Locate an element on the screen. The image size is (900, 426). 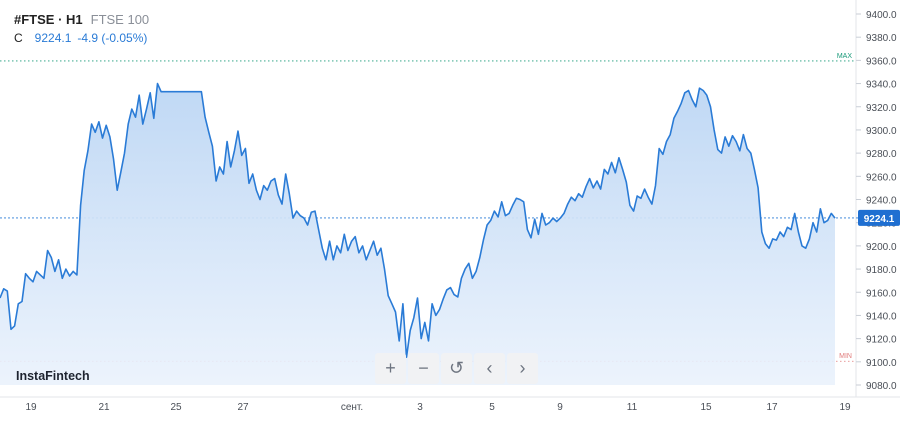
x-tick-label: 17 is located at coordinates (772, 407).